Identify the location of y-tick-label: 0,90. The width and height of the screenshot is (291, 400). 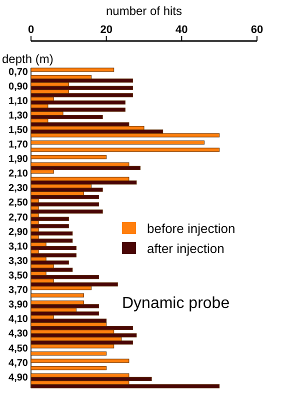
(18, 86).